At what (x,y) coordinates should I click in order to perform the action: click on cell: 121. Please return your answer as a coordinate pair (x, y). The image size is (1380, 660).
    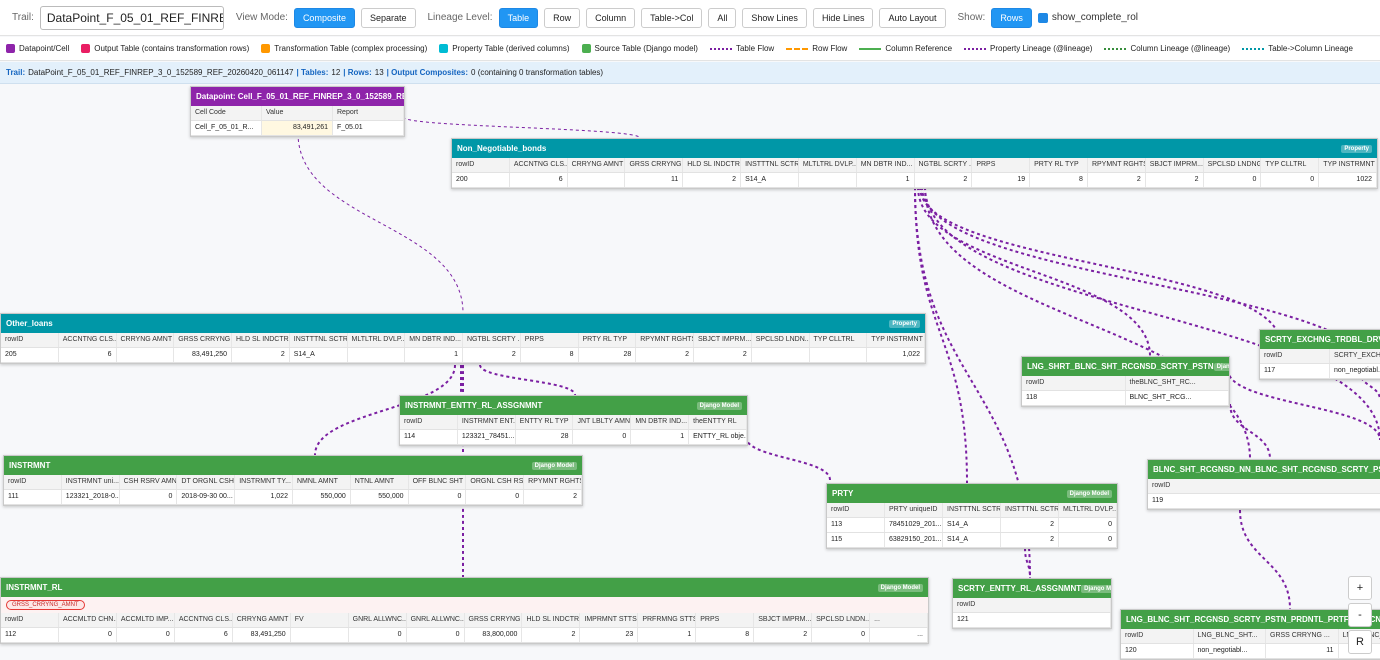
    Looking at the image, I should click on (1032, 620).